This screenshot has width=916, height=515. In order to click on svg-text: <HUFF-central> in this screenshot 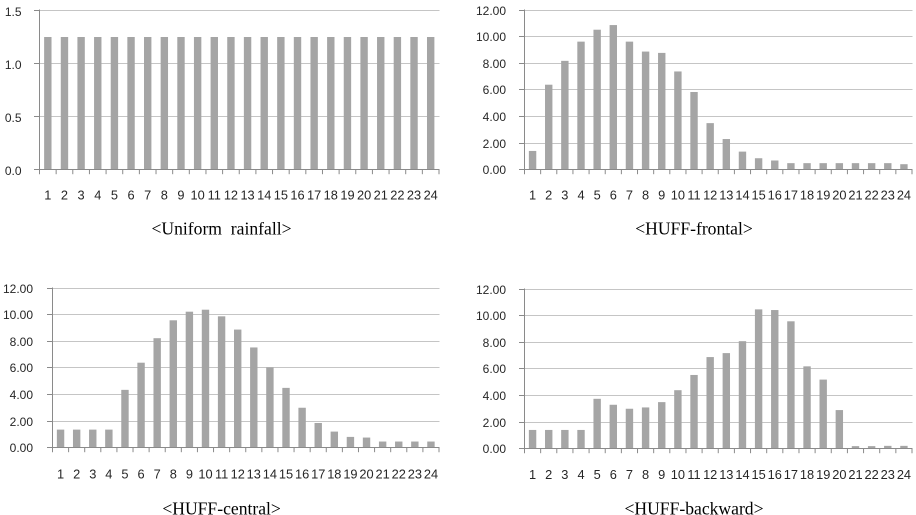, I will do `click(221, 506)`.